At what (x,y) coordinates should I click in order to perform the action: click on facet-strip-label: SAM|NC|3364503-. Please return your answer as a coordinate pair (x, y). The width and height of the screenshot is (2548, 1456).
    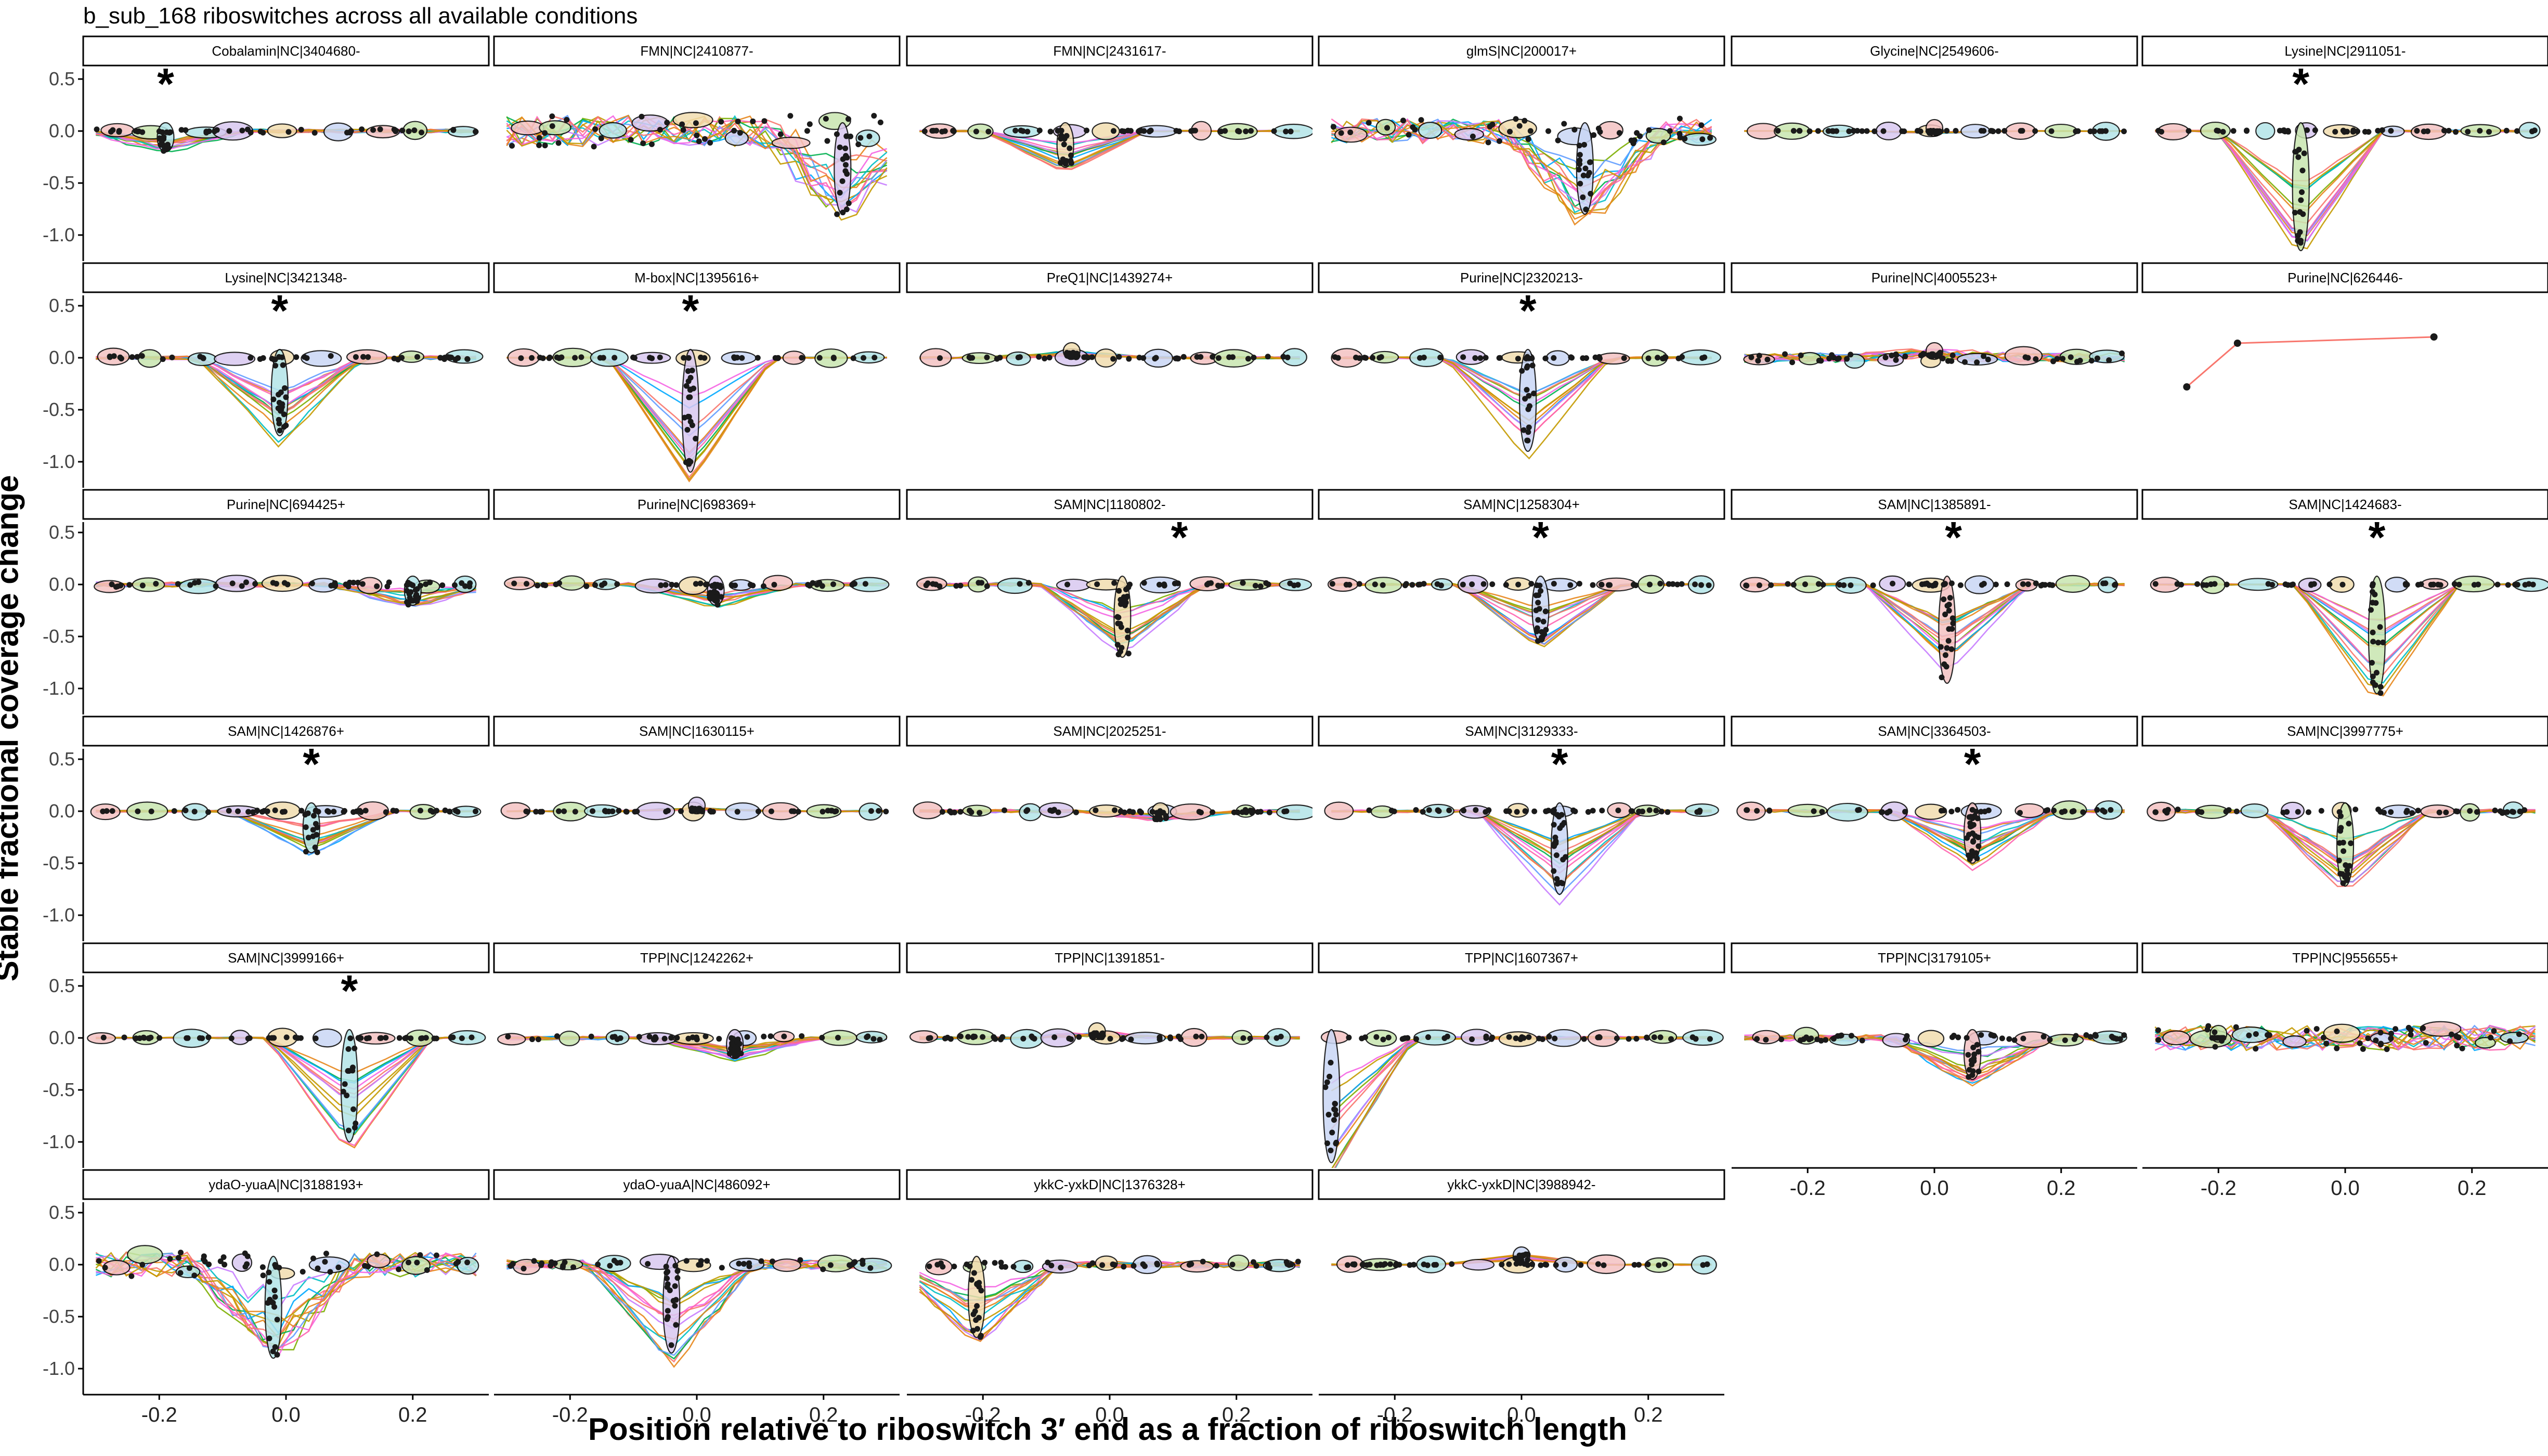
    Looking at the image, I should click on (1934, 731).